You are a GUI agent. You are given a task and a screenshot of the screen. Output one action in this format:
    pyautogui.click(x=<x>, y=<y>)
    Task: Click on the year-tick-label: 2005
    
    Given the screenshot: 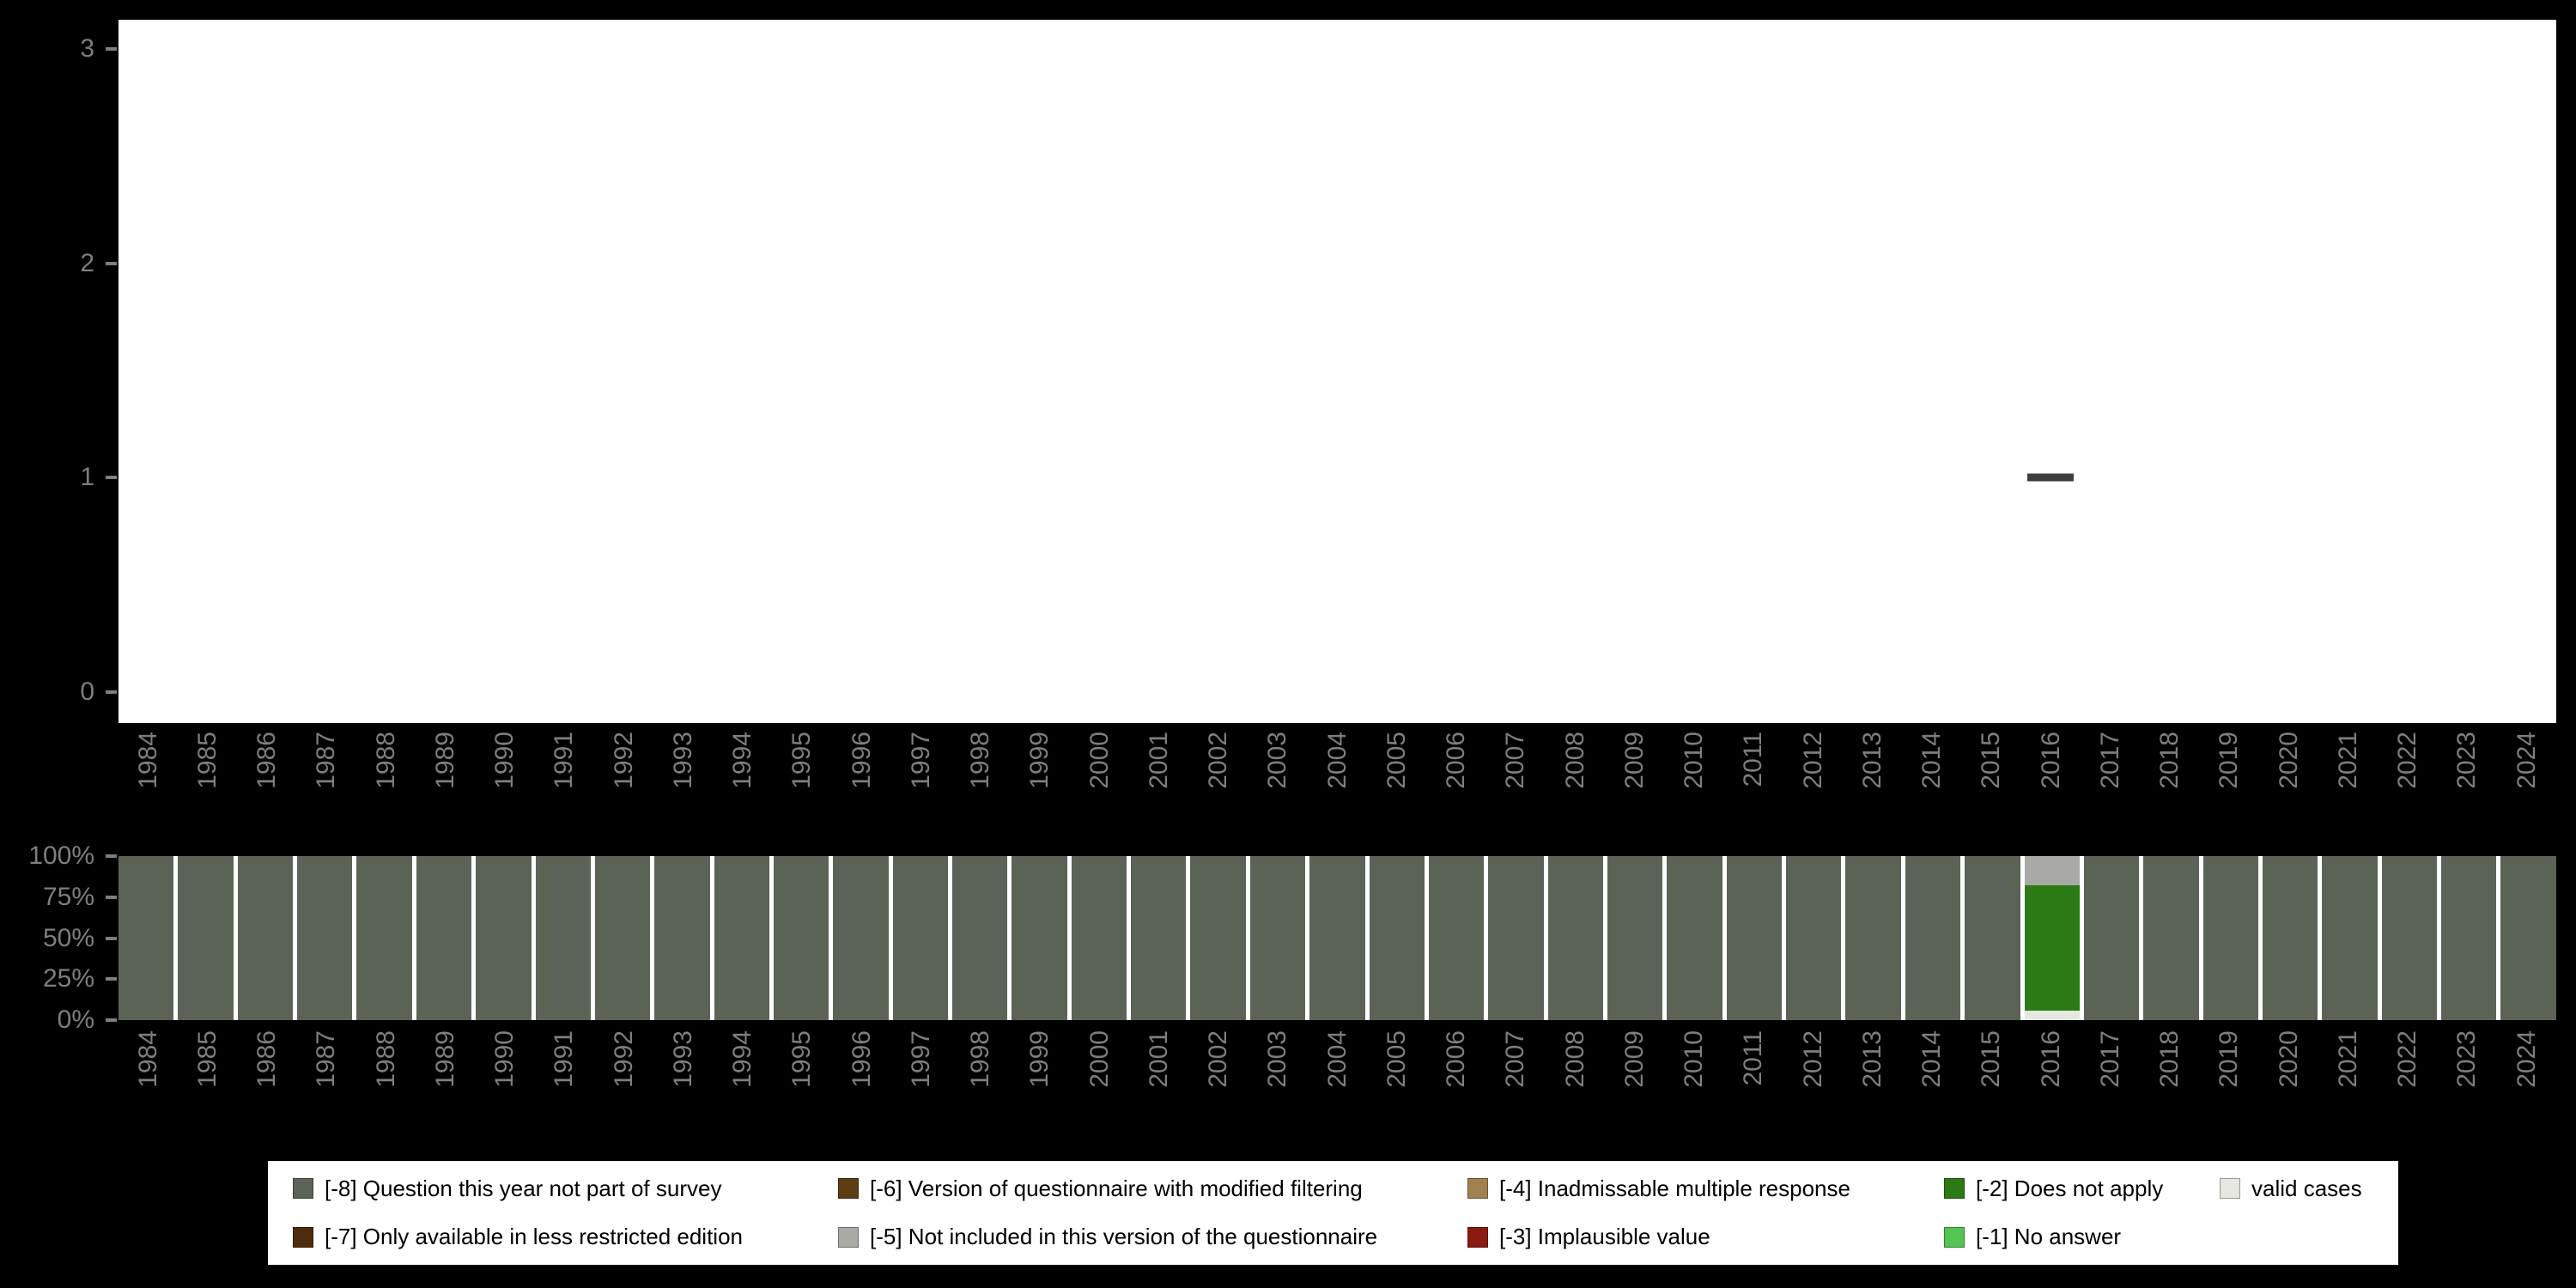 What is the action you would take?
    pyautogui.click(x=1396, y=1059)
    